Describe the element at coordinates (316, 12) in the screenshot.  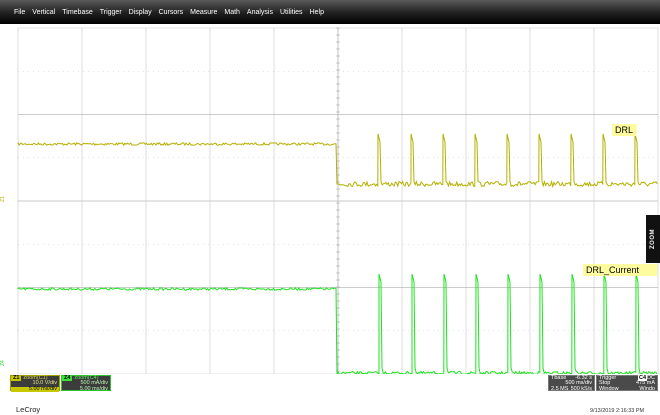
I see `menu-help: Help` at that location.